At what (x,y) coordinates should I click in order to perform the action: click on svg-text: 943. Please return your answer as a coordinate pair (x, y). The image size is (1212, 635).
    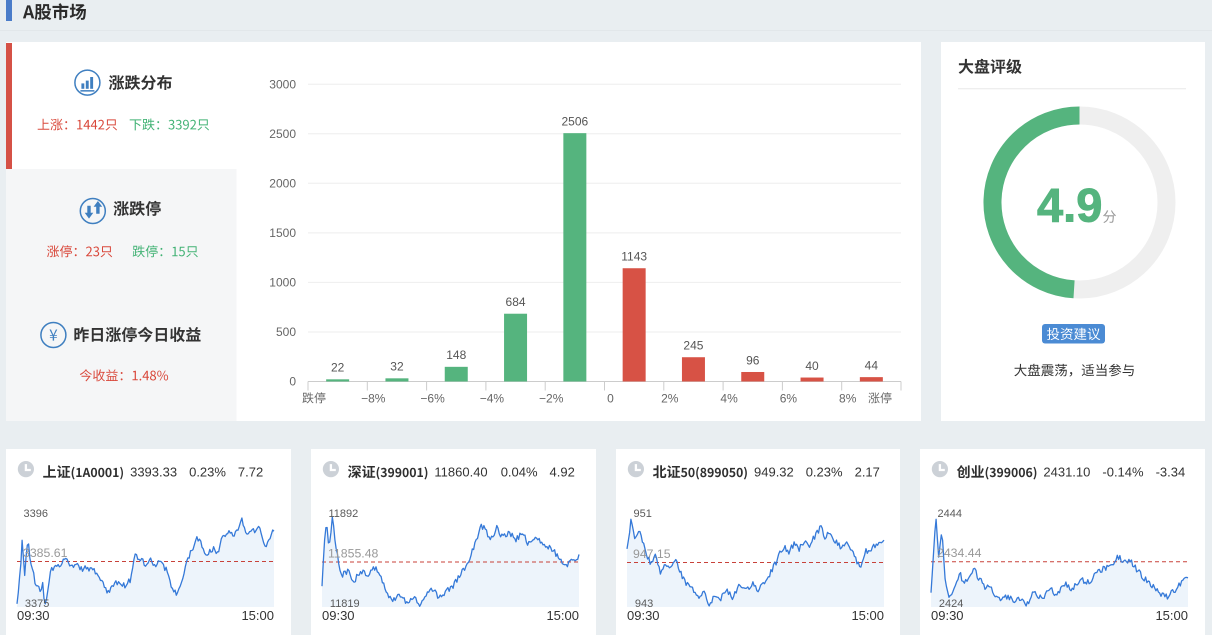
    Looking at the image, I should click on (643, 604).